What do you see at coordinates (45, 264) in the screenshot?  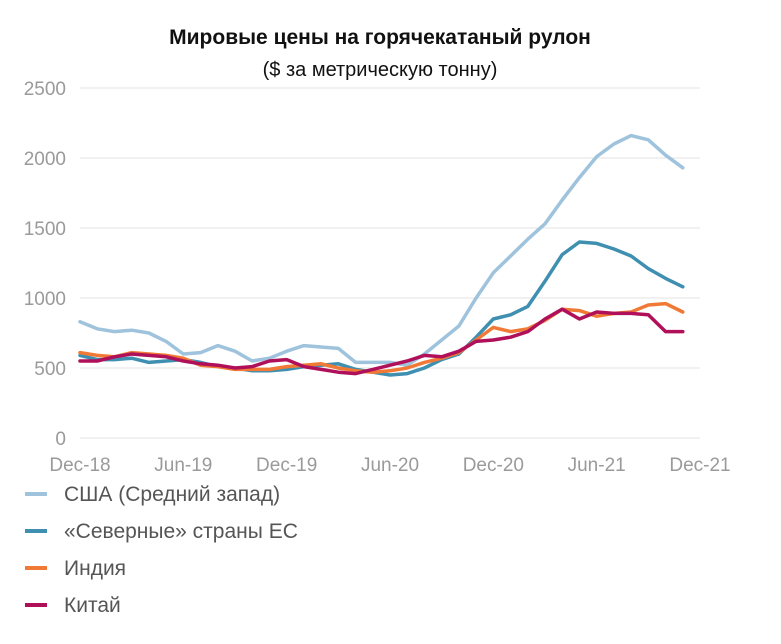 I see `y-axis-ticks: 0 500 1000 1500 2000 2500` at bounding box center [45, 264].